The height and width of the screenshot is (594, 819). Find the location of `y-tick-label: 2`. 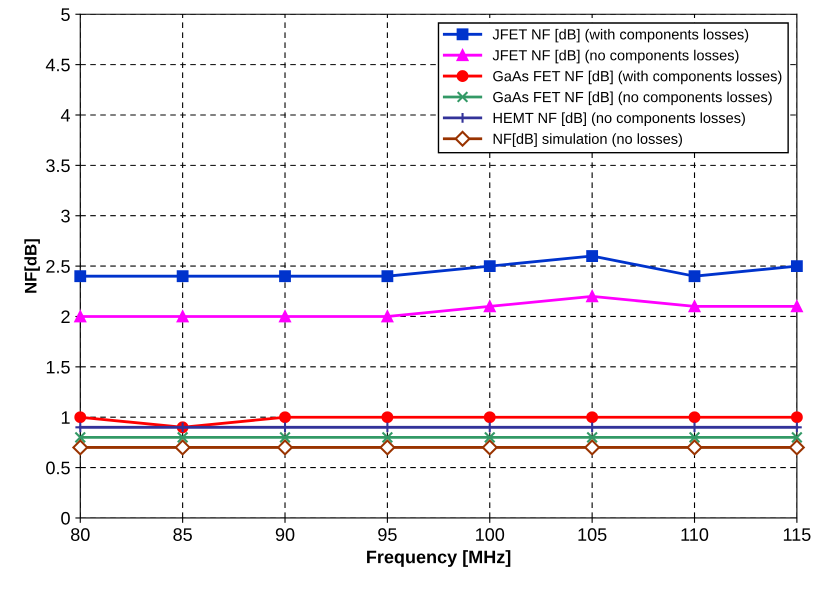

y-tick-label: 2 is located at coordinates (65, 317).